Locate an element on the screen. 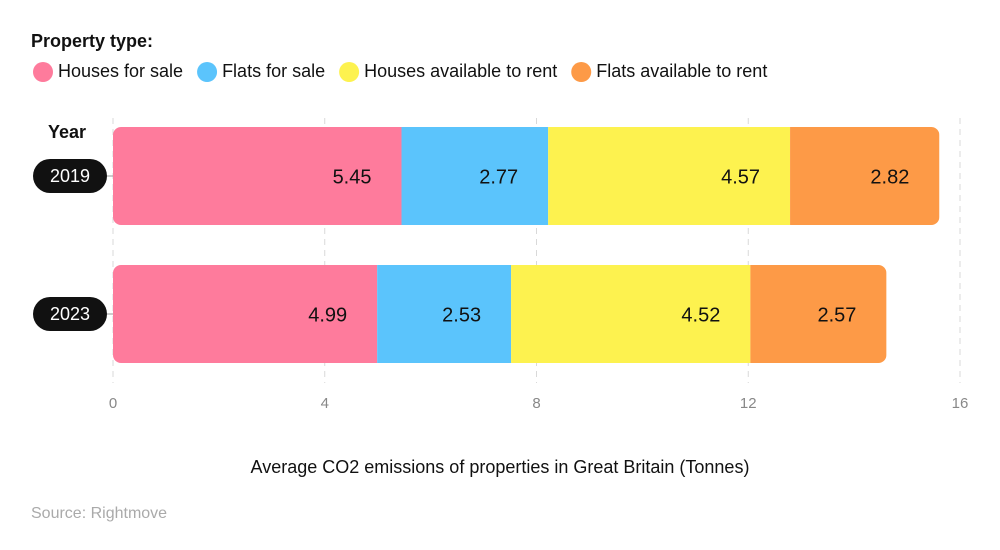 The height and width of the screenshot is (550, 1000). x-tick-label: 4 is located at coordinates (325, 403).